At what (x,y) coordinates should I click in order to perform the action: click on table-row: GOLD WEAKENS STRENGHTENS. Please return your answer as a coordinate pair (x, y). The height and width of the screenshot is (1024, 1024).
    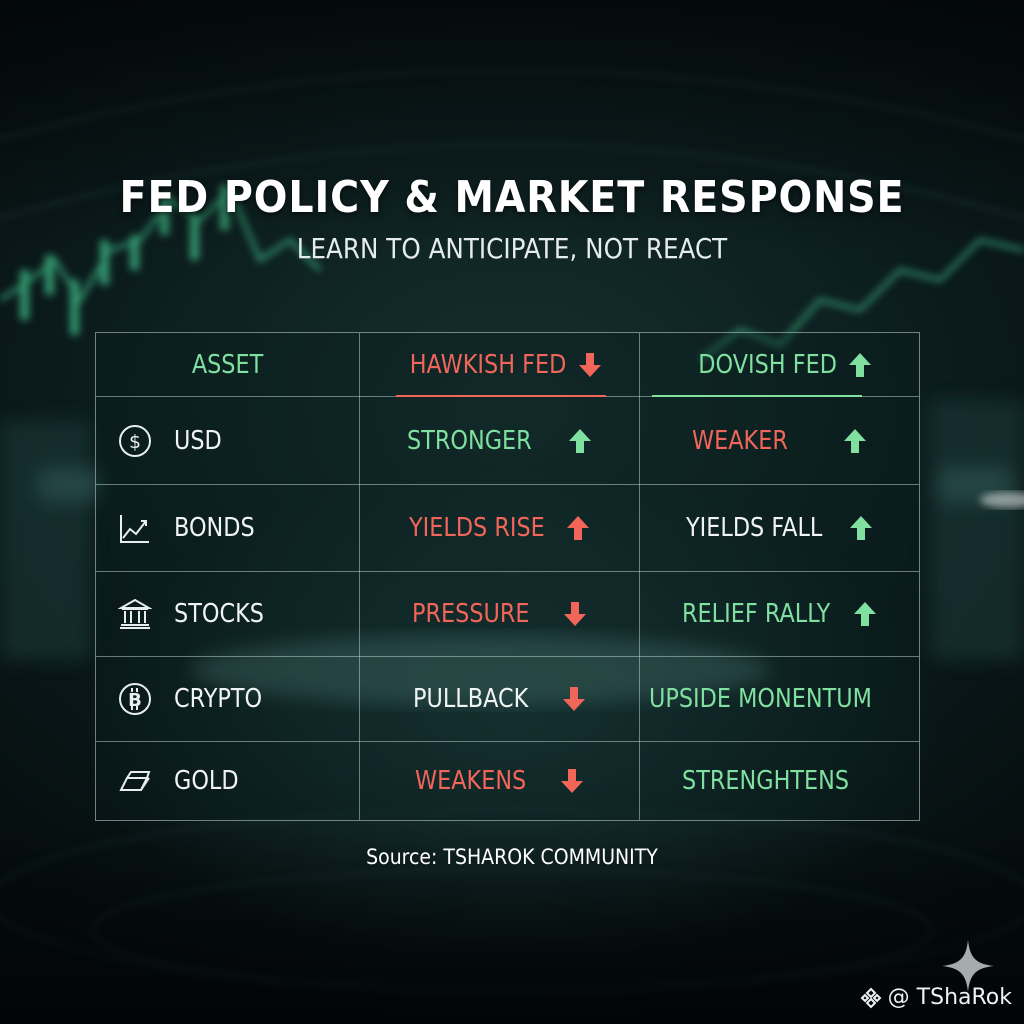
    Looking at the image, I should click on (507, 781).